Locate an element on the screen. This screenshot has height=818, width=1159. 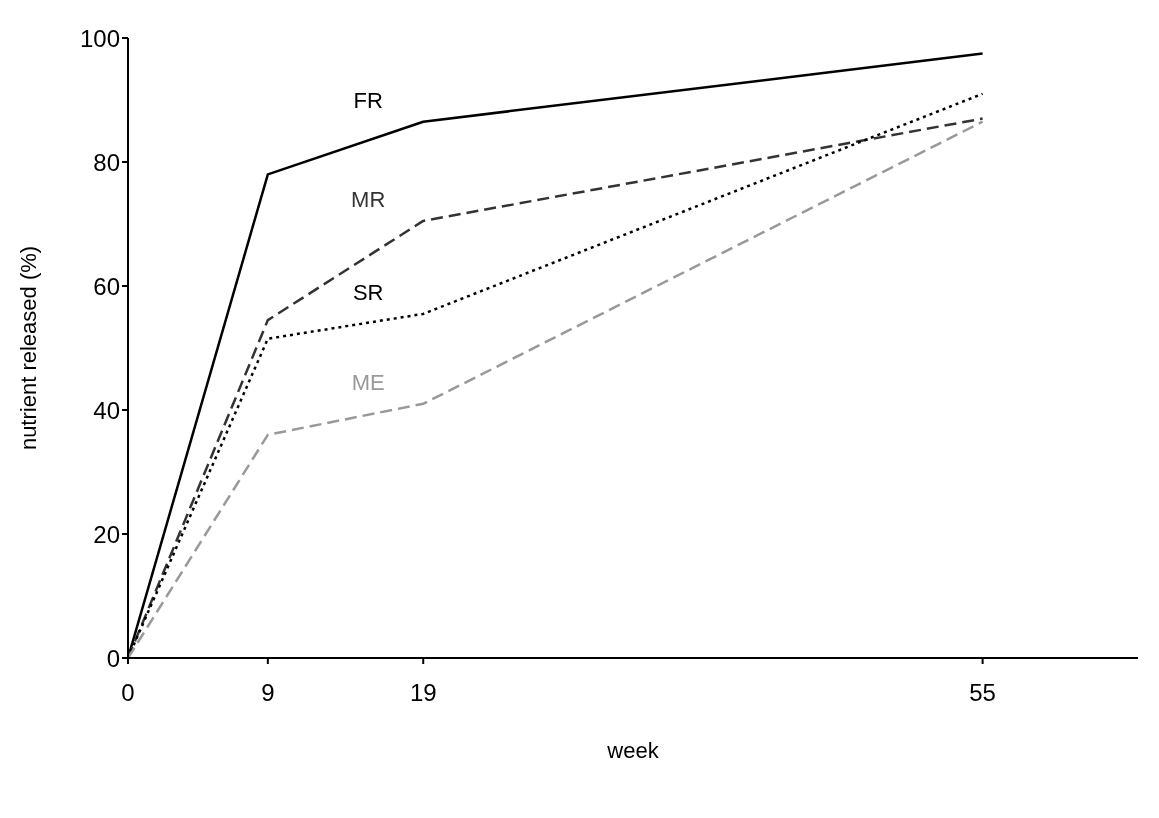
x-tick-label: 19 is located at coordinates (423, 693).